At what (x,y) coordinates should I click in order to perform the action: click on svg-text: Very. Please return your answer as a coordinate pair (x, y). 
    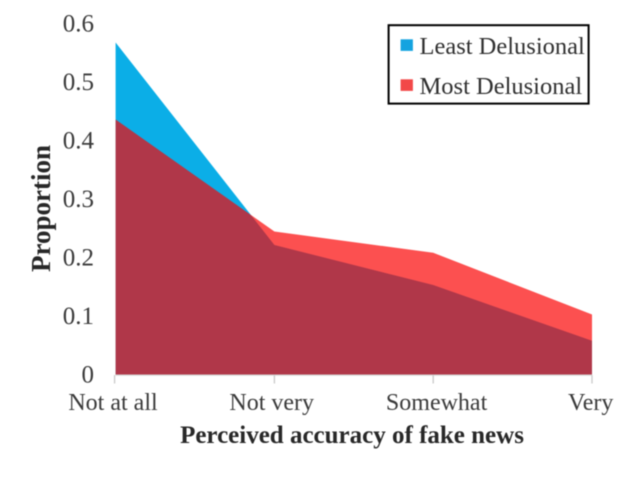
    Looking at the image, I should click on (590, 403).